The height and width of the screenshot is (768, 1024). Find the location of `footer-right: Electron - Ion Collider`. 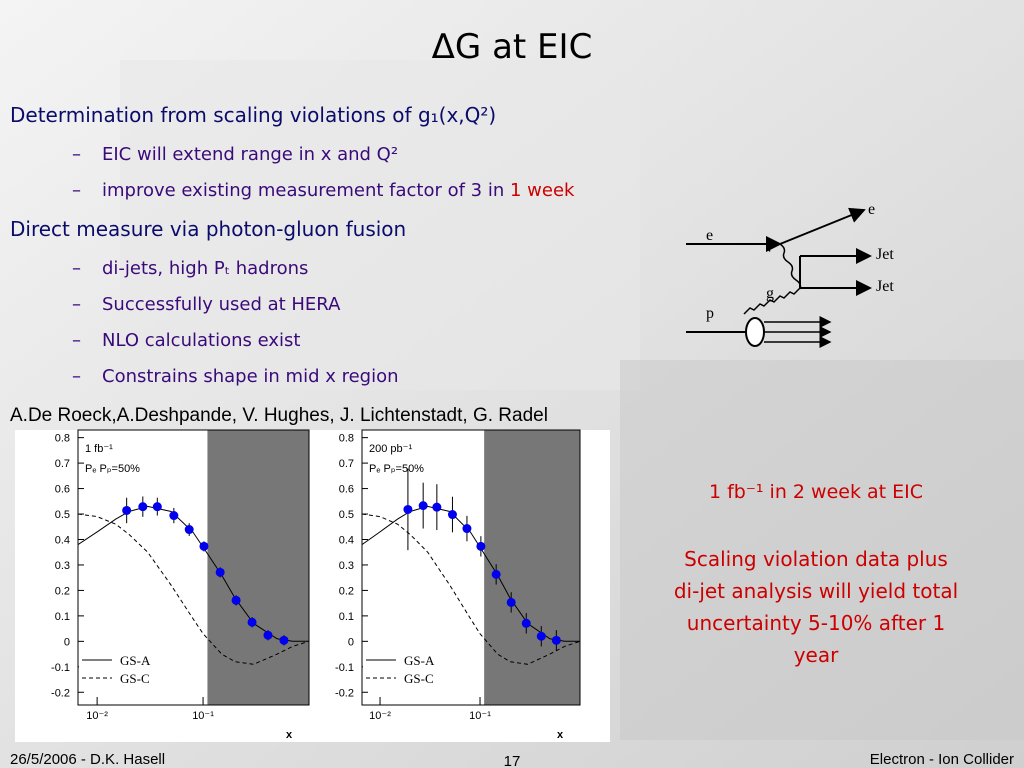

footer-right: Electron - Ion Collider is located at coordinates (942, 759).